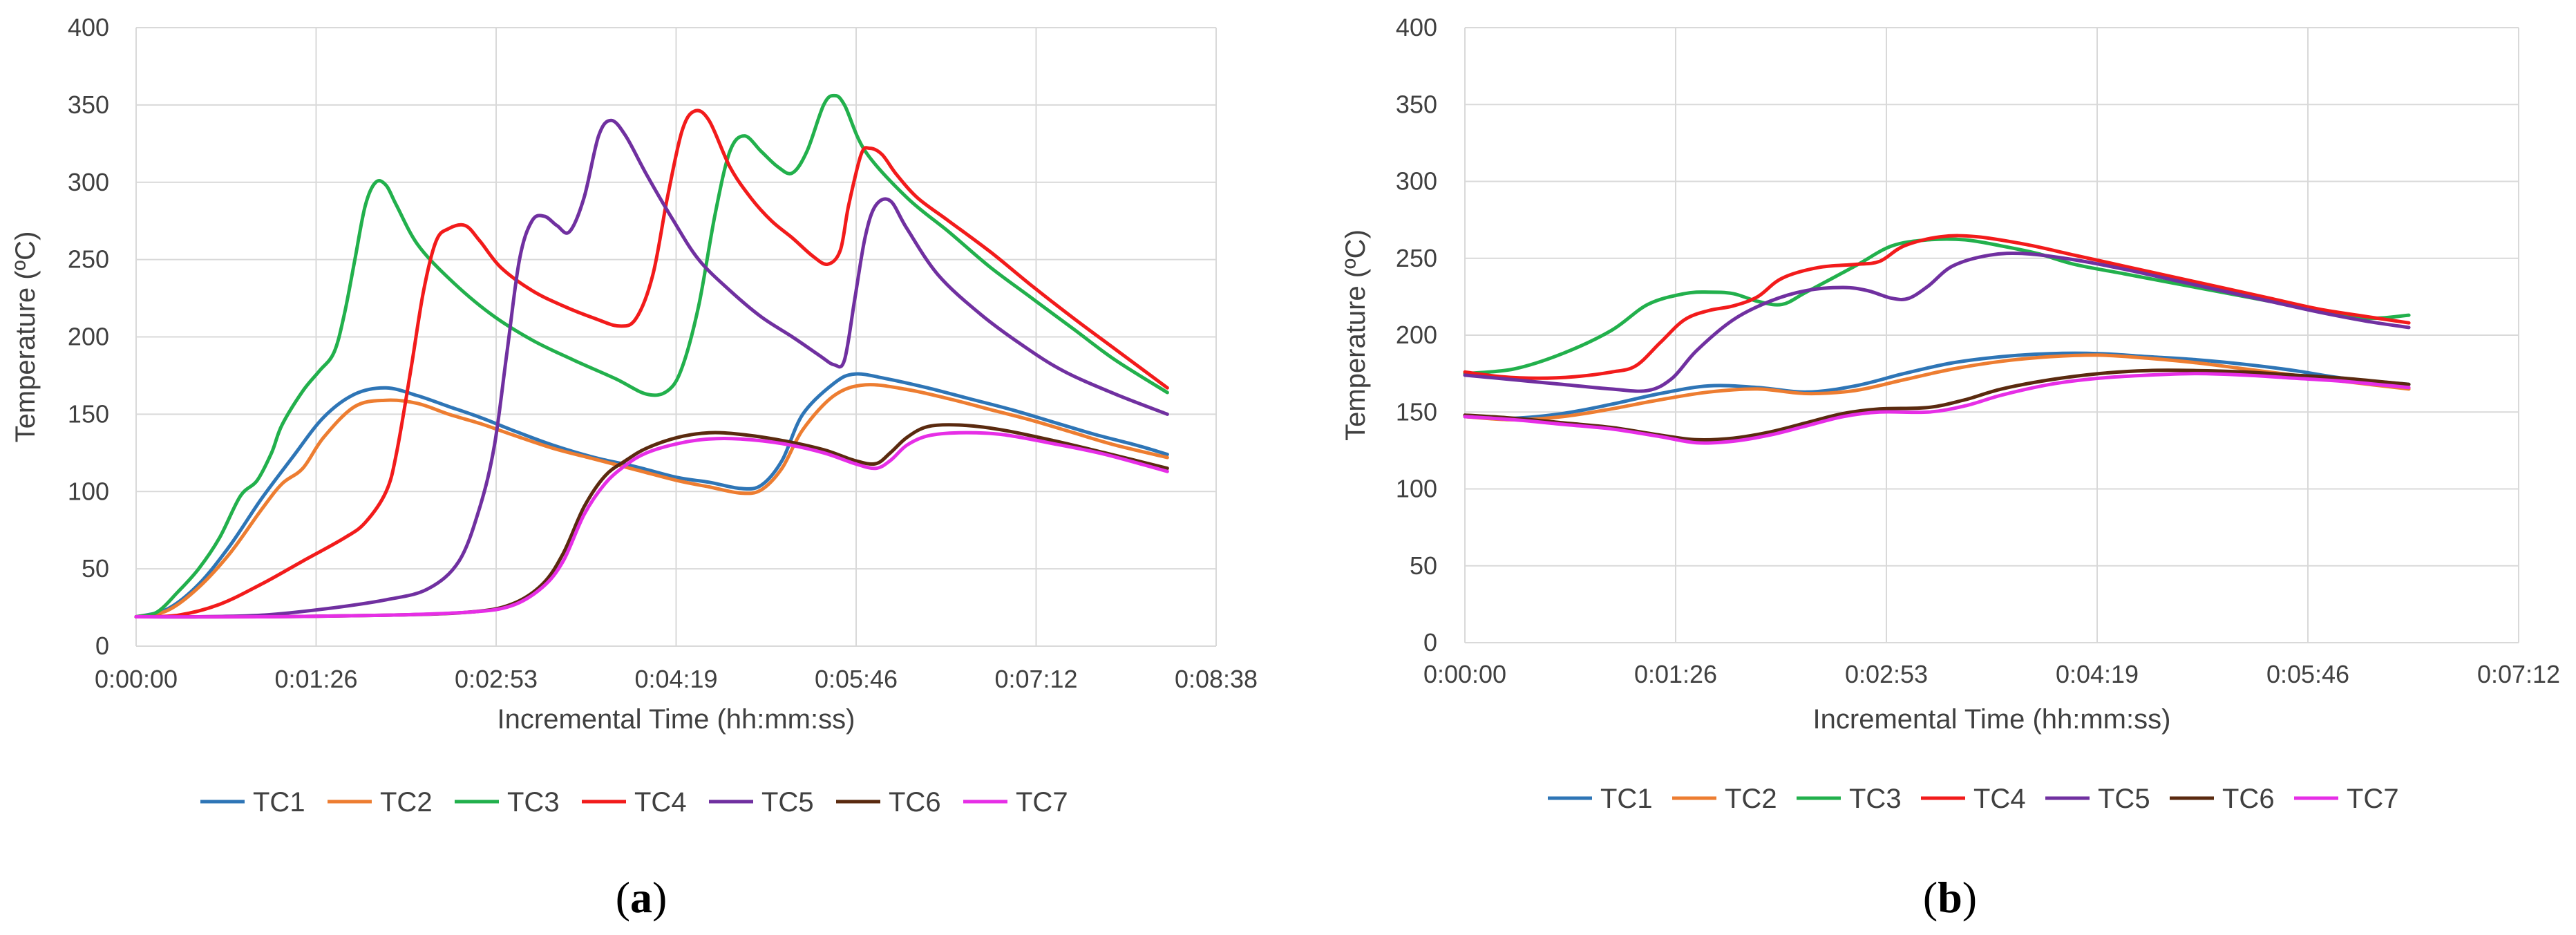 The height and width of the screenshot is (935, 2576). Describe the element at coordinates (1356, 335) in the screenshot. I see `chart-b-y-axis-title: Temperature (ºC)` at that location.